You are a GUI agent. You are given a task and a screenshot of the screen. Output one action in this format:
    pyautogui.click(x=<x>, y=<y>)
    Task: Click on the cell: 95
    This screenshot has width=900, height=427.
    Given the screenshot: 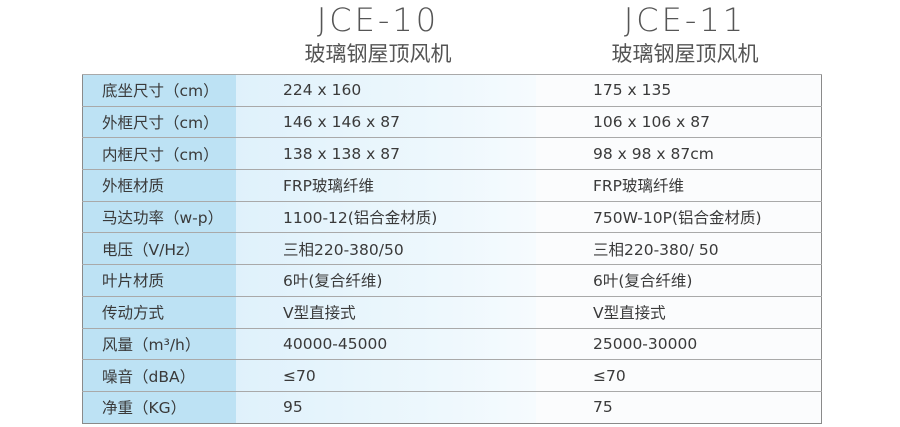 What is the action you would take?
    pyautogui.click(x=386, y=407)
    